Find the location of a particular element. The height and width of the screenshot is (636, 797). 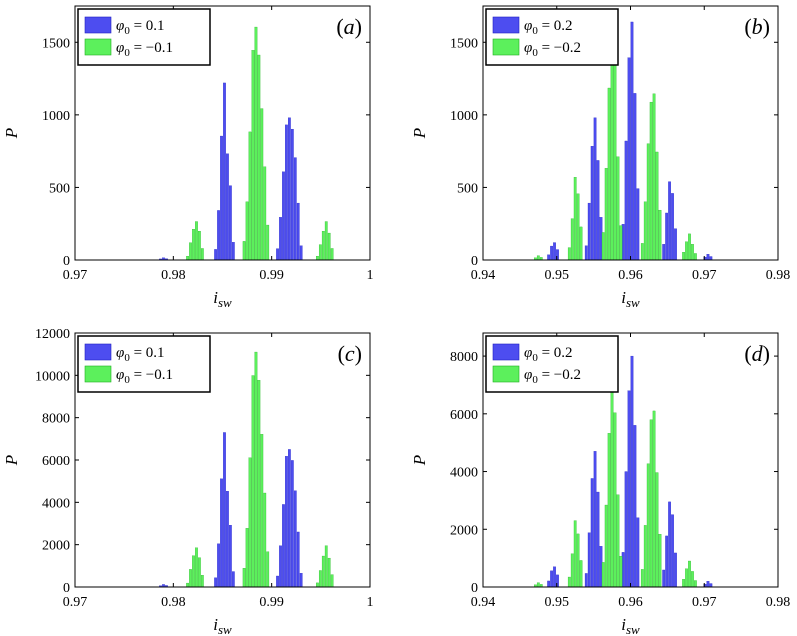

x-tick-label: 0.97 is located at coordinates (704, 275).